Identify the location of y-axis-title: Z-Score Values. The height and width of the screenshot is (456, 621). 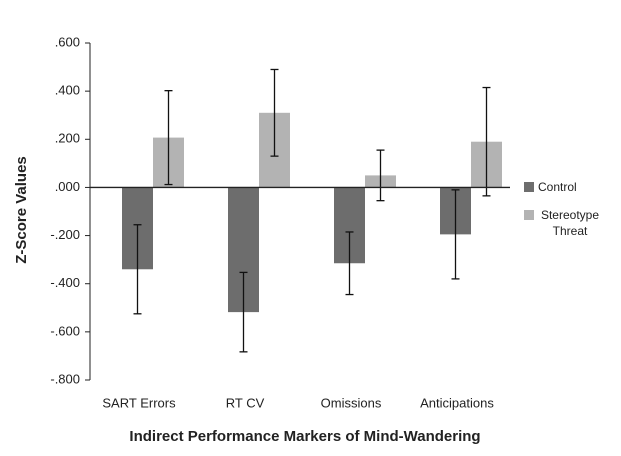
(21, 210).